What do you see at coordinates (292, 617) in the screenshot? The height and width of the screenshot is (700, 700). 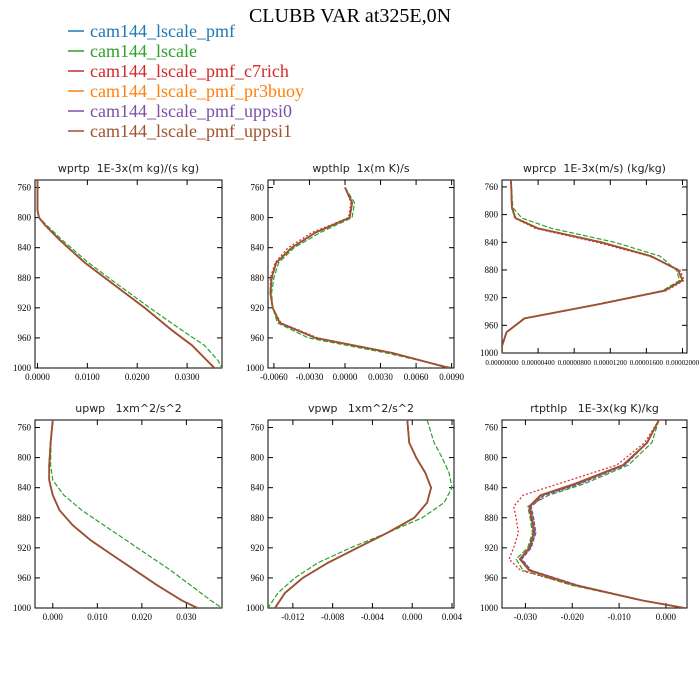 I see `x-tick-label: -0.012` at bounding box center [292, 617].